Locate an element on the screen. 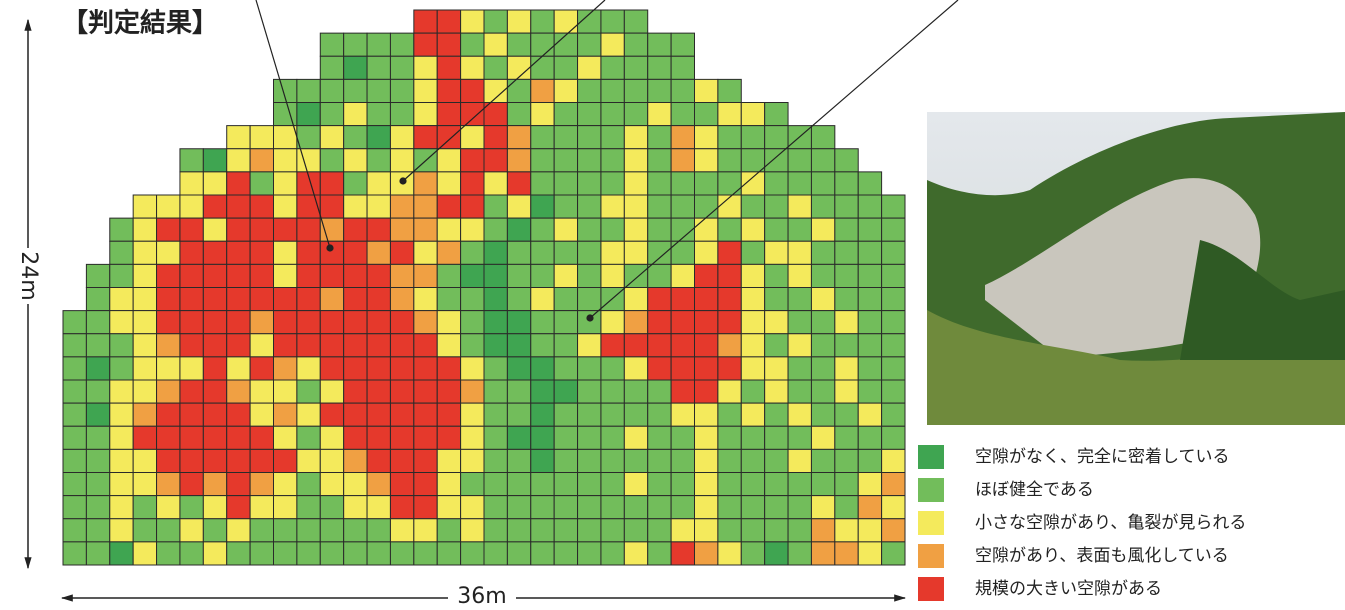 The image size is (1345, 610). pointer-line is located at coordinates (504, 91).